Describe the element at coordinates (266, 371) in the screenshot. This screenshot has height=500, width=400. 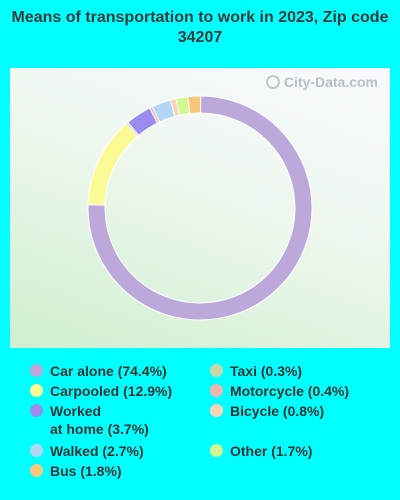
I see `legend-label: Taxi (0.3%)` at that location.